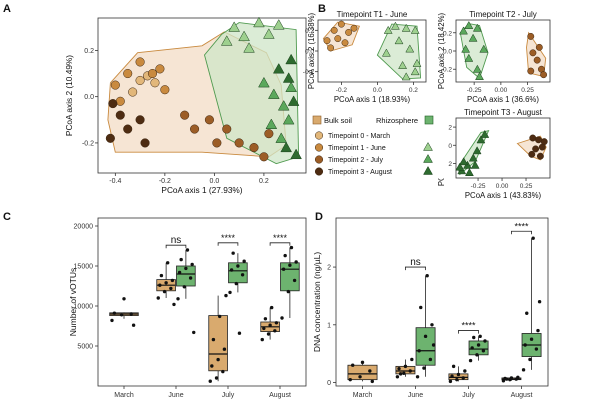 The width and height of the screenshot is (600, 405). What do you see at coordinates (329, 325) in the screenshot?
I see `y-tick-label: 1` at bounding box center [329, 325].